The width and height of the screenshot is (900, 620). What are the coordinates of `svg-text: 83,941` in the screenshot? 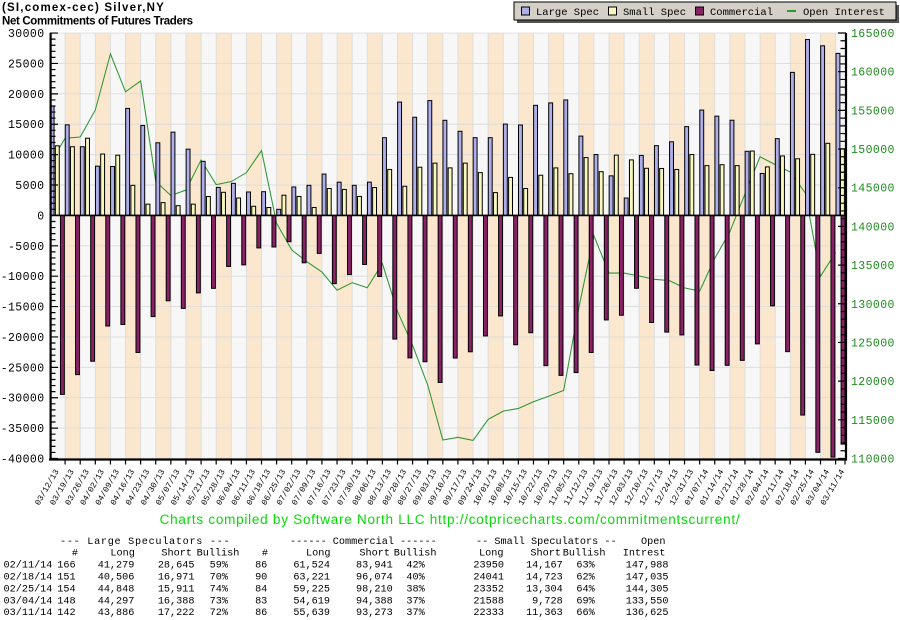 It's located at (374, 566).